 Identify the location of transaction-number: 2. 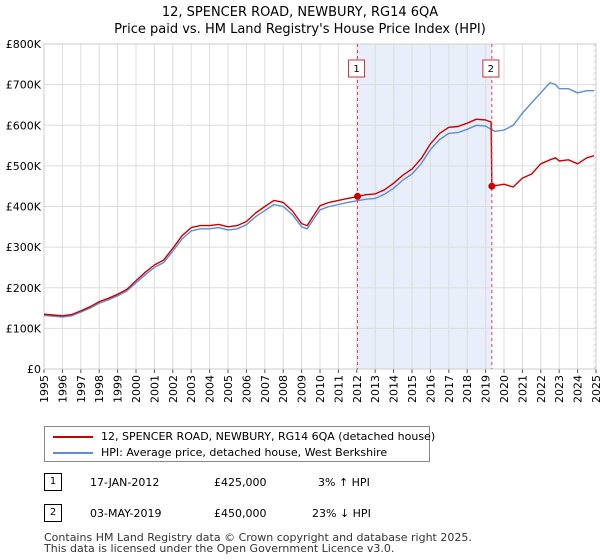
(53, 513).